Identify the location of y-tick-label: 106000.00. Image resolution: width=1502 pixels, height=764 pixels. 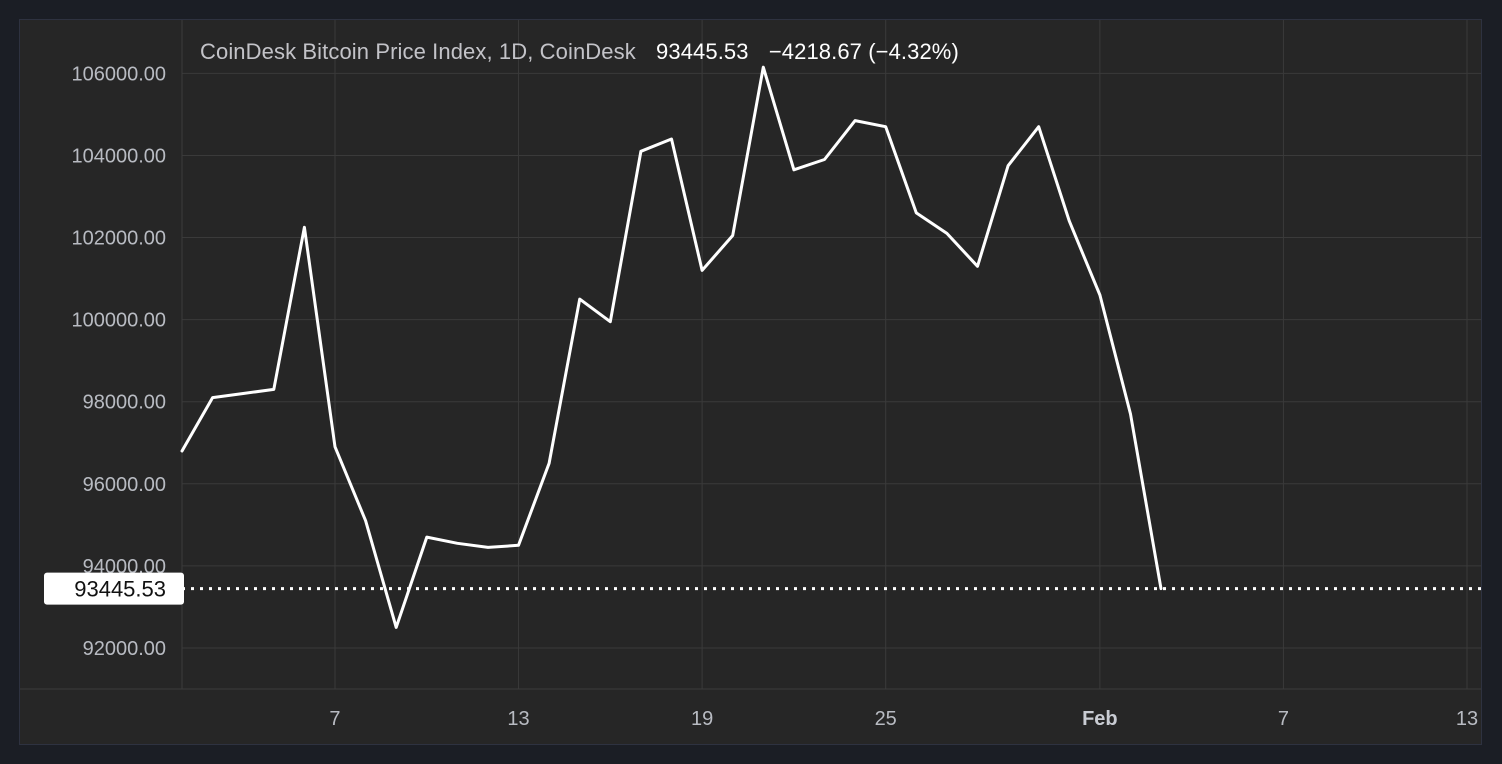
(118, 74).